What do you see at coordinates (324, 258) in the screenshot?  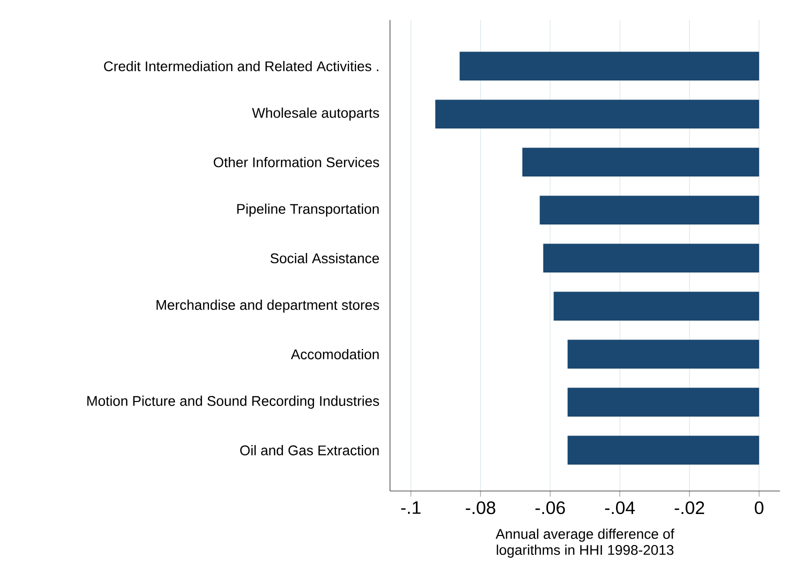 I see `y-tick-label: Social Assistance` at bounding box center [324, 258].